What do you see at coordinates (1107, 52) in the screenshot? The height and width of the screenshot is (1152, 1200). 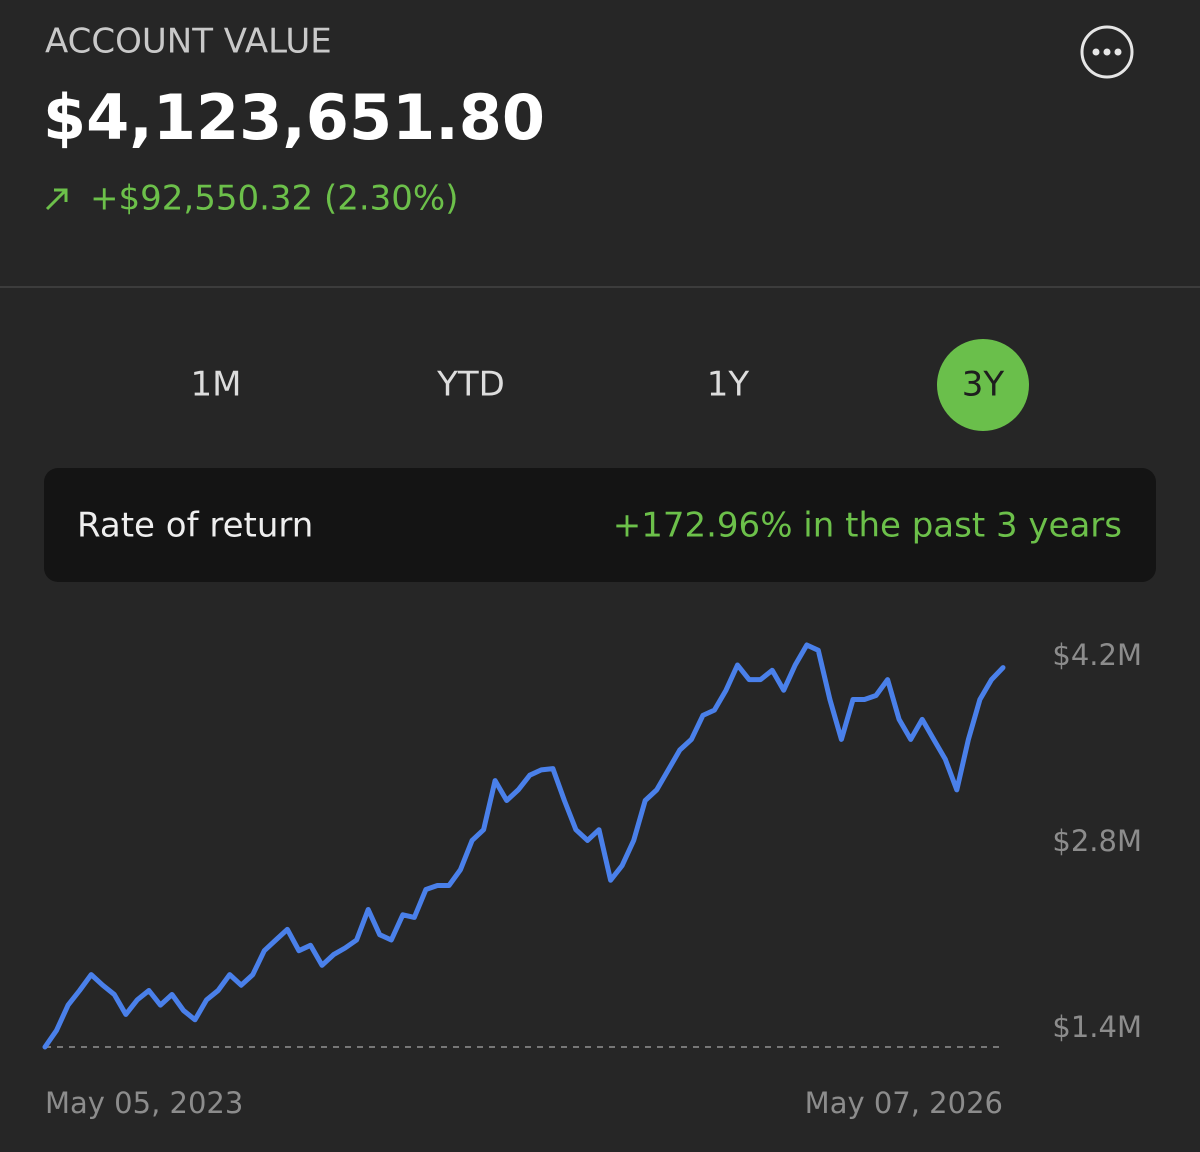 I see `more-button` at bounding box center [1107, 52].